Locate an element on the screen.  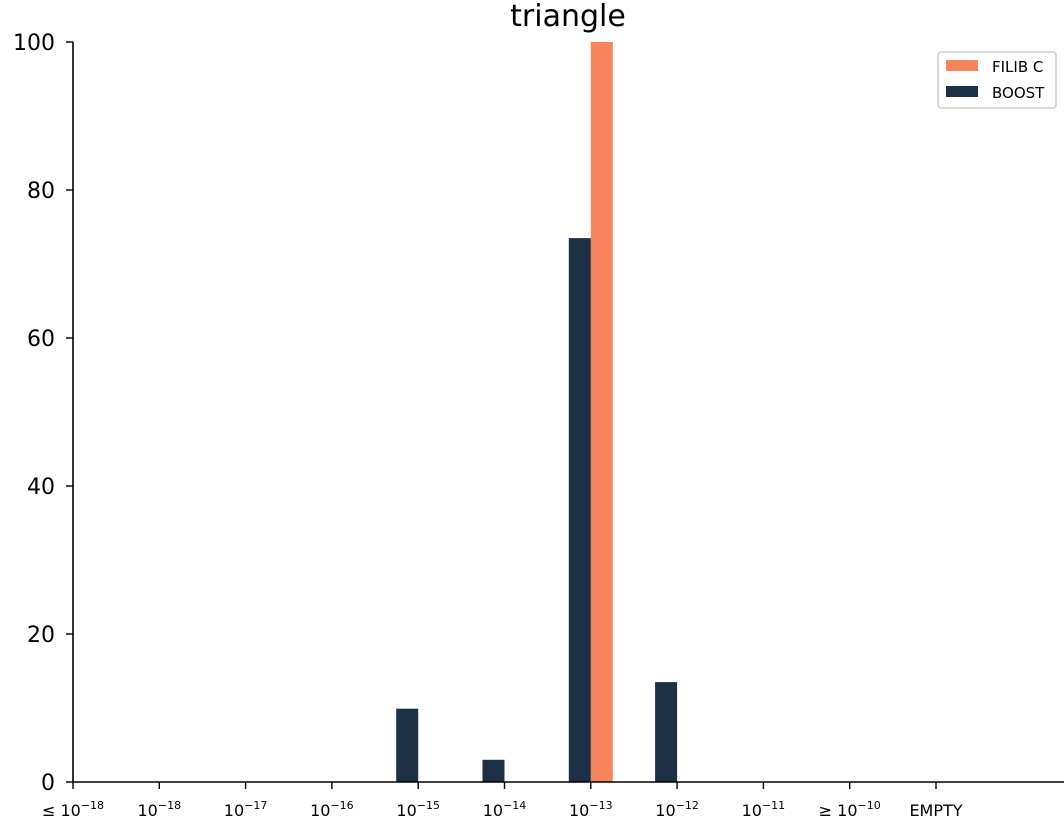
x-tick-label-2: 10−17 is located at coordinates (246, 809).